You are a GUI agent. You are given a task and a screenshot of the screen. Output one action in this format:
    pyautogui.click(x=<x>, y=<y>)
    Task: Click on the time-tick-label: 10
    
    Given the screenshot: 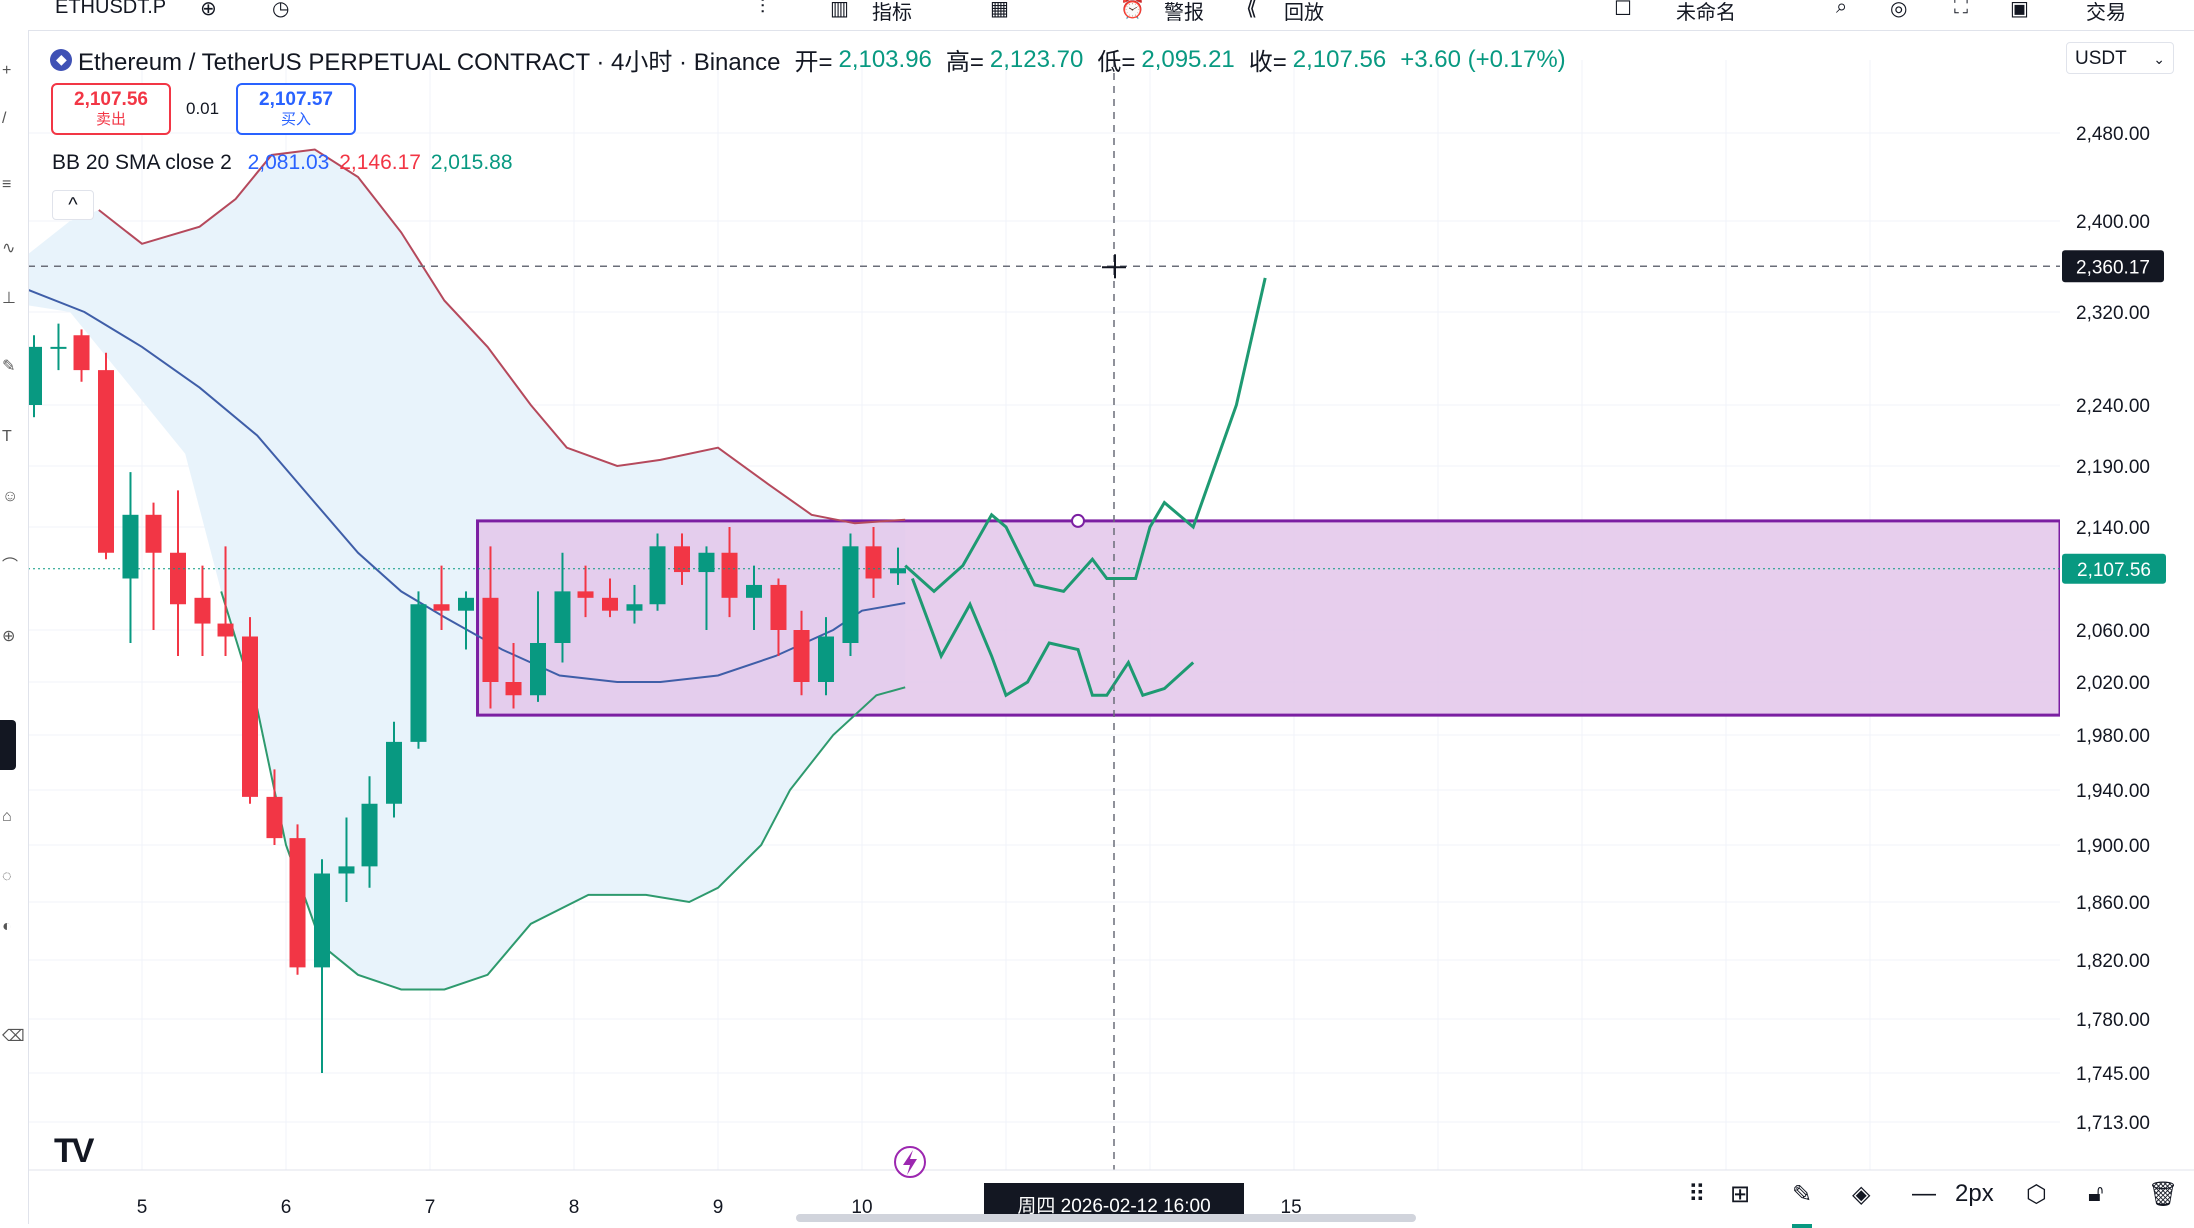 What is the action you would take?
    pyautogui.click(x=861, y=1207)
    